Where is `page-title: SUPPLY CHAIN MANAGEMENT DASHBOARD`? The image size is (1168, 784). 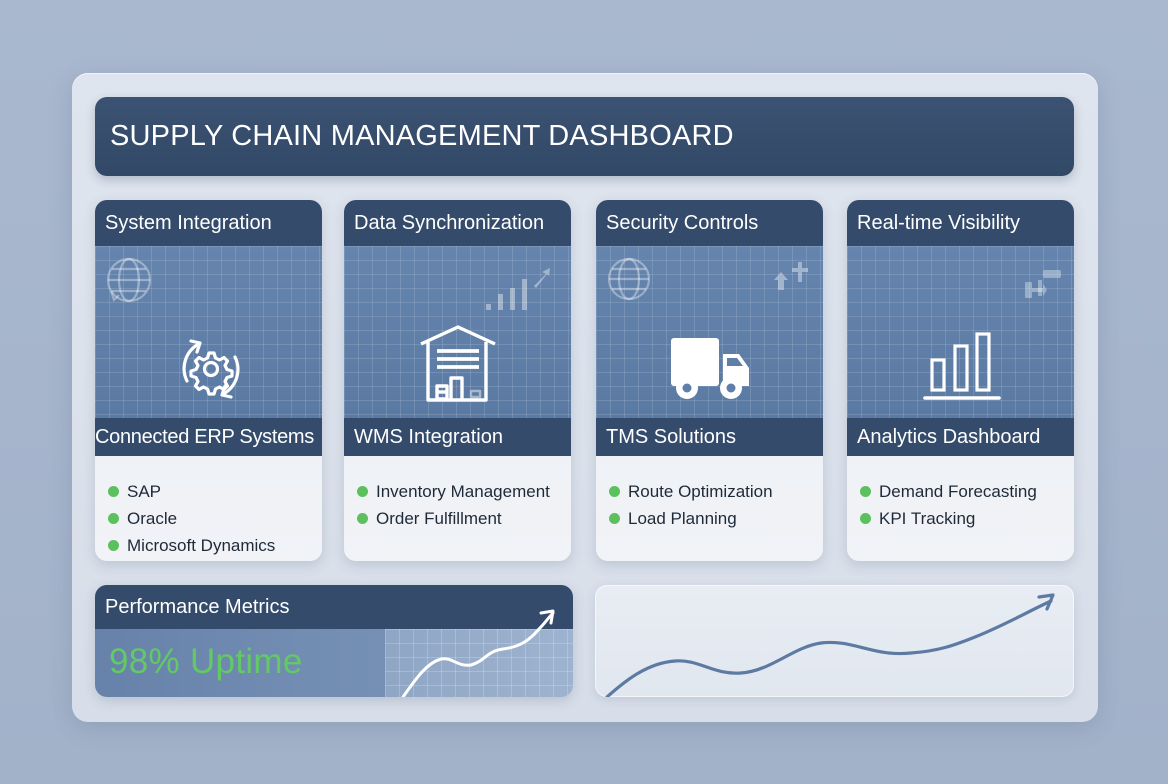
page-title: SUPPLY CHAIN MANAGEMENT DASHBOARD is located at coordinates (422, 136).